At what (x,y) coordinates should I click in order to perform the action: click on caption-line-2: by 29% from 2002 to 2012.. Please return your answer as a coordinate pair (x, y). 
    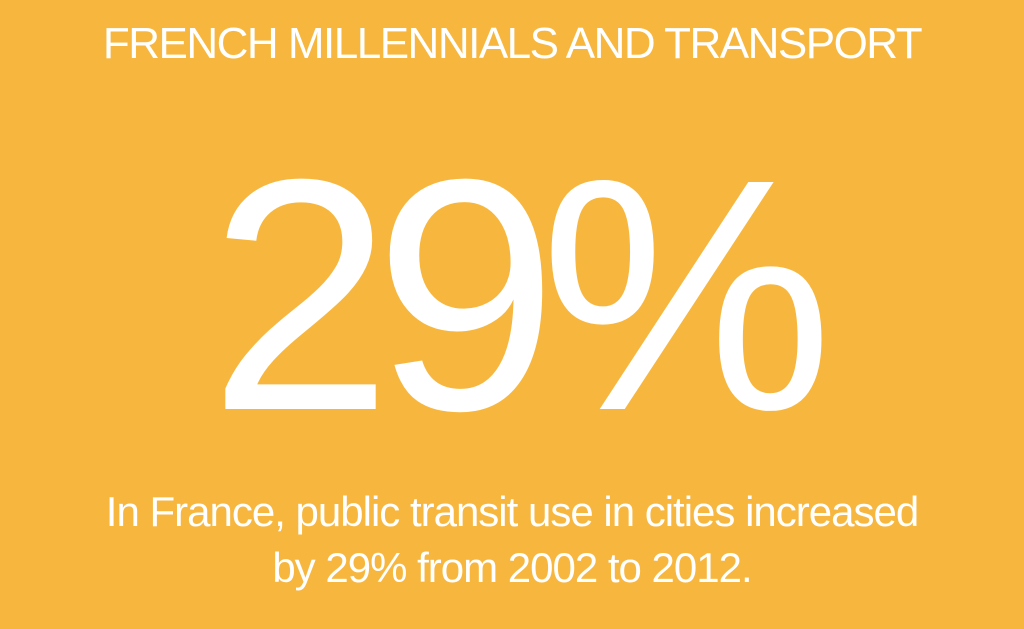
    Looking at the image, I should click on (512, 567).